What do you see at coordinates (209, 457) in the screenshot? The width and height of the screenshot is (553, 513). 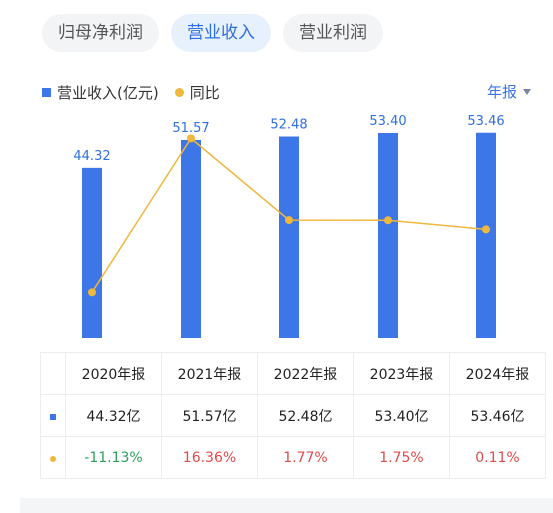 I see `table-cell: 16.36%` at bounding box center [209, 457].